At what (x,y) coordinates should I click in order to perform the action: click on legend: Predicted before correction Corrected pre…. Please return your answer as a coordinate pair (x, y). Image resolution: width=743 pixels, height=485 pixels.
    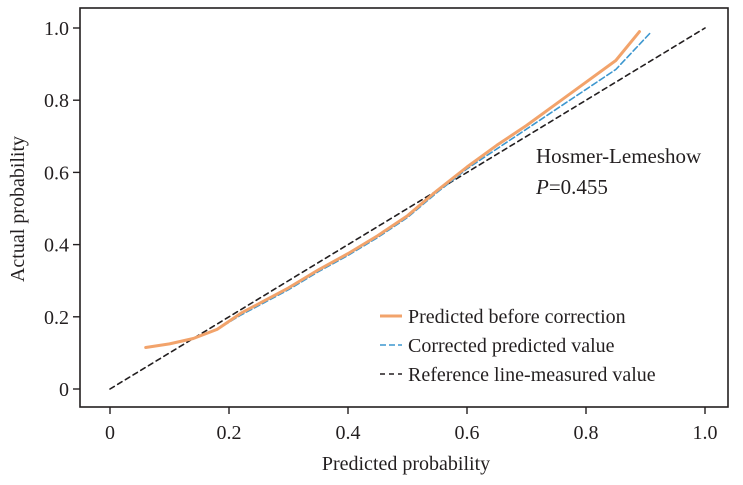
    Looking at the image, I should click on (518, 346).